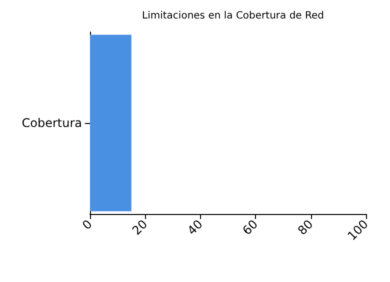  I want to click on x-tick-label: 0, so click(87, 224).